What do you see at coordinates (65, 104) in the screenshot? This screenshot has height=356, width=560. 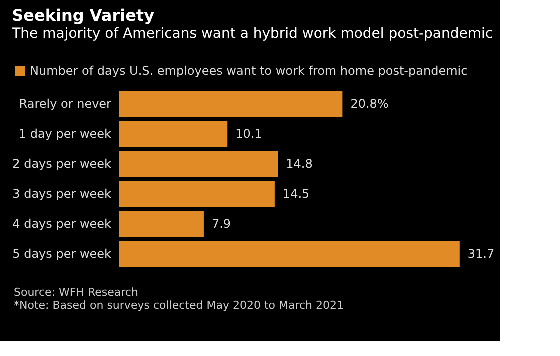 I see `y-tick-label: Rarely or never` at bounding box center [65, 104].